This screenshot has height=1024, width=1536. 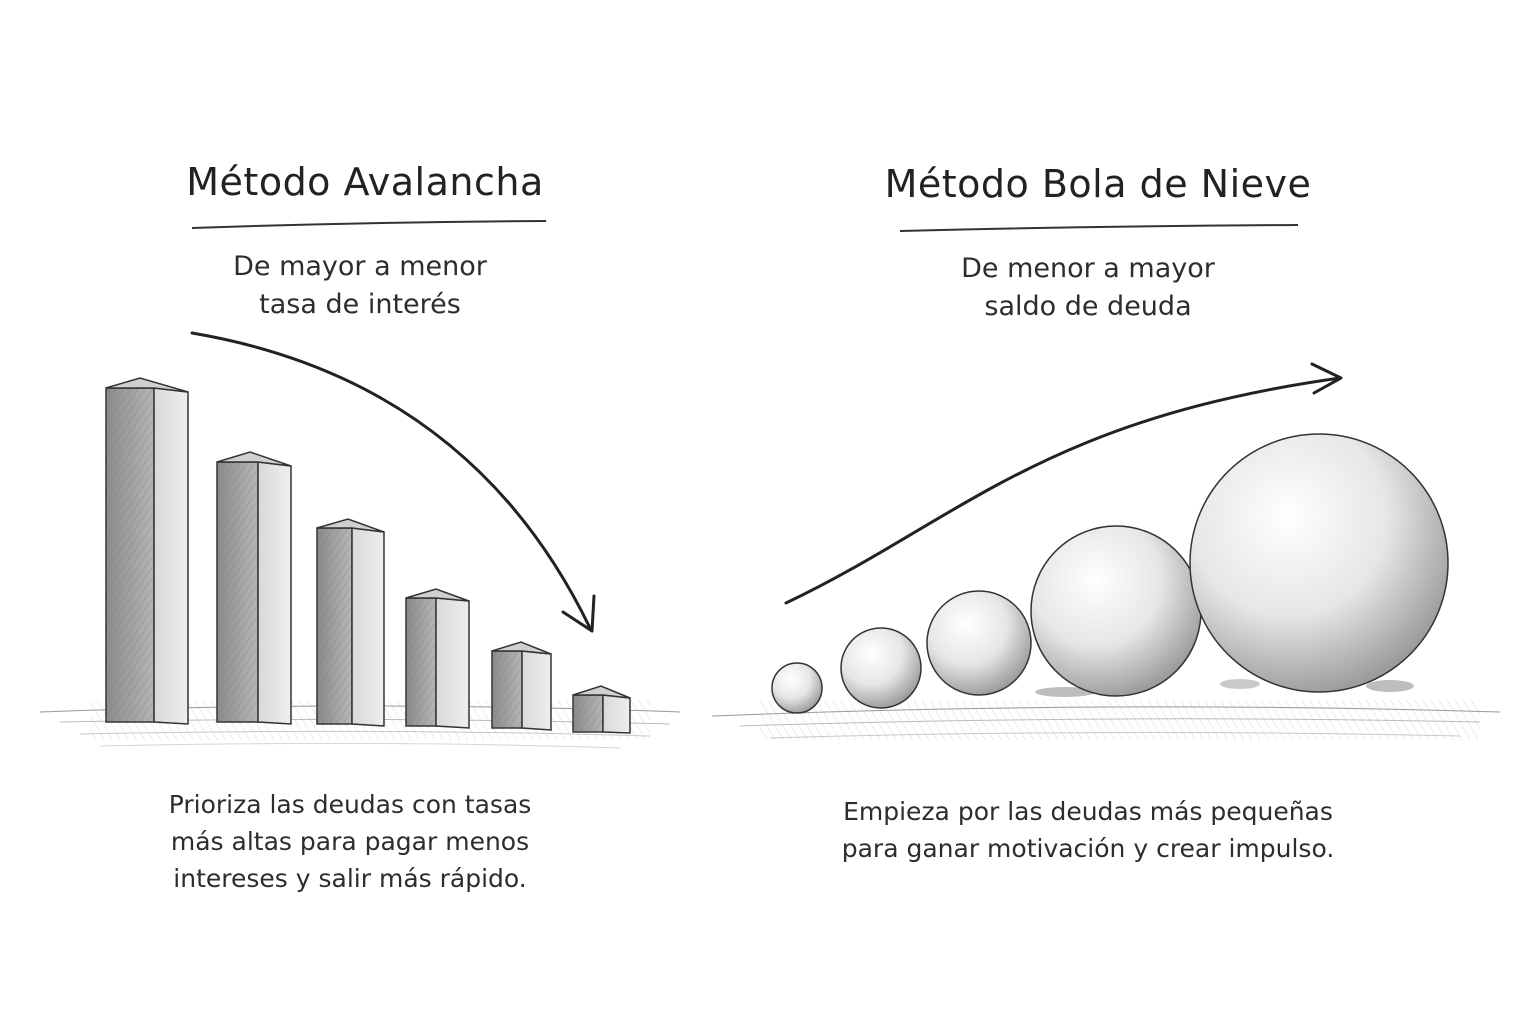 What do you see at coordinates (1099, 228) in the screenshot?
I see `right-title-underline` at bounding box center [1099, 228].